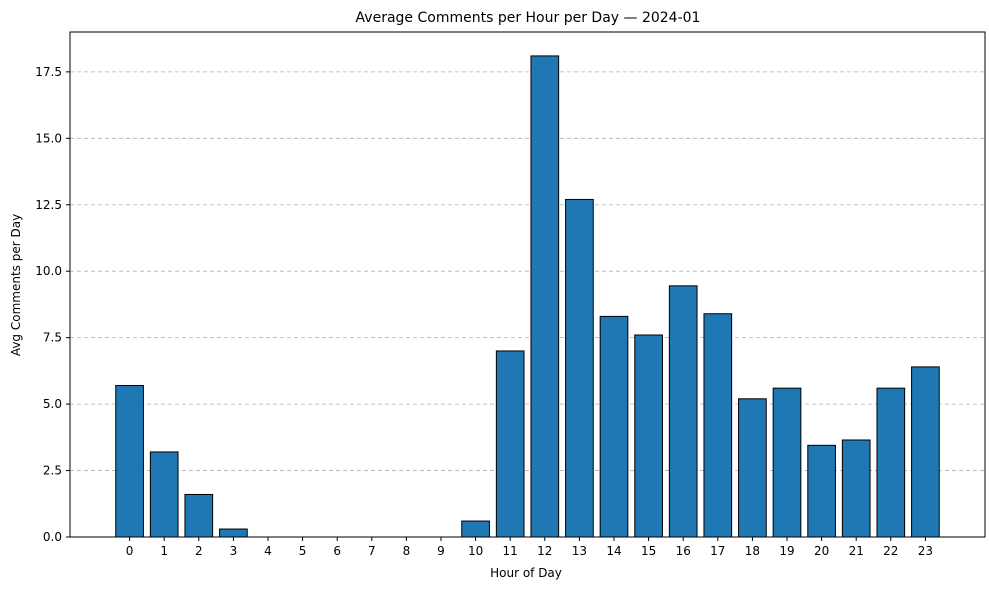 The image size is (989, 590). I want to click on x-tick-label: 10, so click(475, 551).